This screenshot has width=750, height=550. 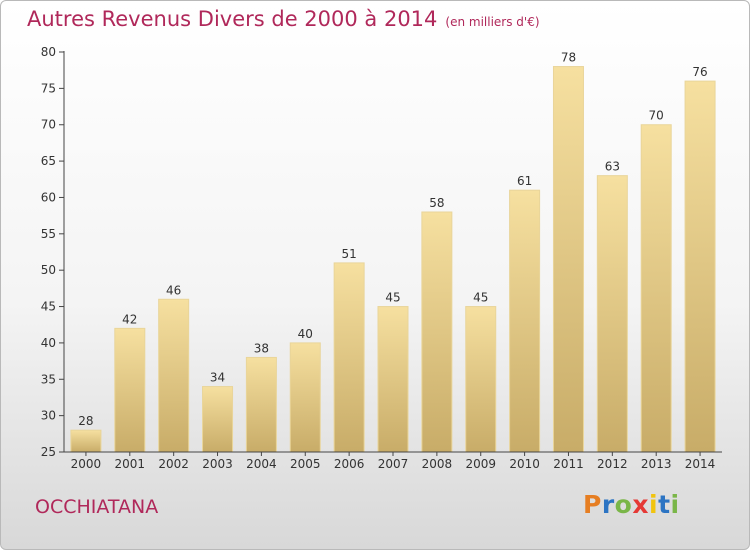 I want to click on x-tick-label-2008: 2008, so click(x=437, y=464).